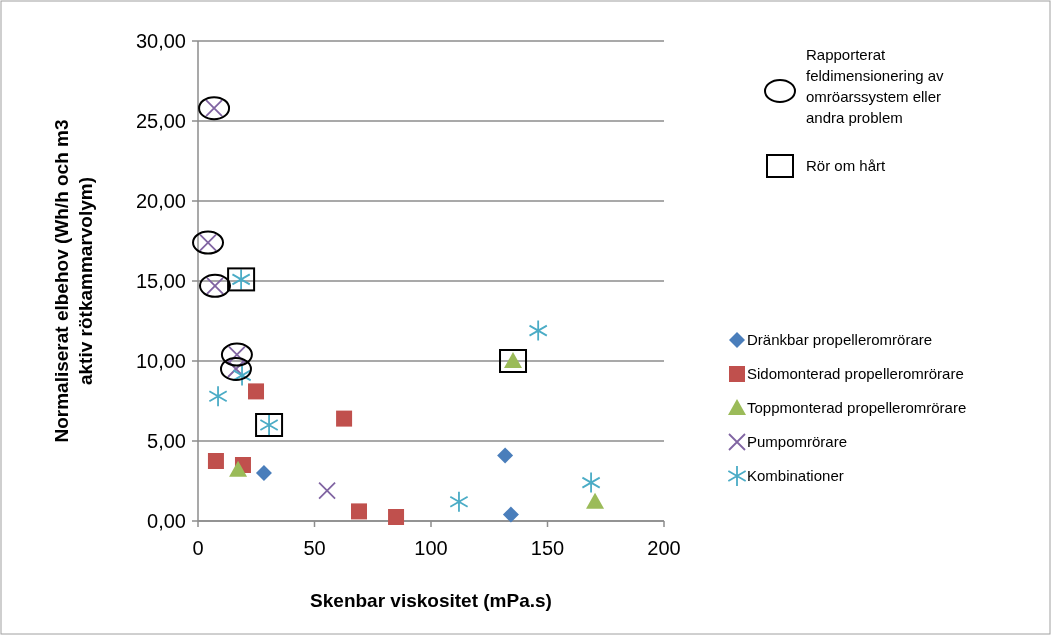 The width and height of the screenshot is (1055, 639). What do you see at coordinates (431, 548) in the screenshot?
I see `x-tick-label: 100` at bounding box center [431, 548].